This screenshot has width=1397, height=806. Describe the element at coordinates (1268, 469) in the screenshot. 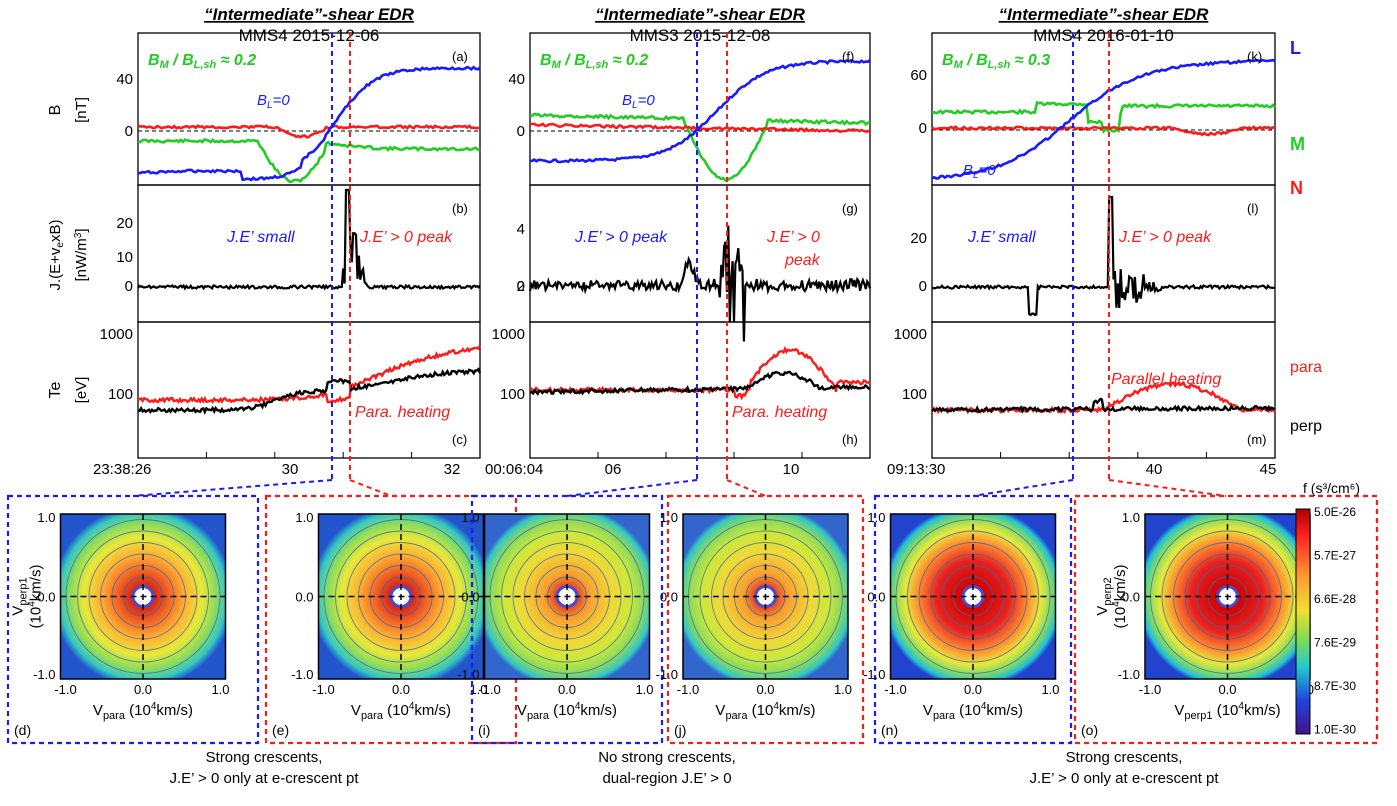

I see `time-tick: 45` at that location.